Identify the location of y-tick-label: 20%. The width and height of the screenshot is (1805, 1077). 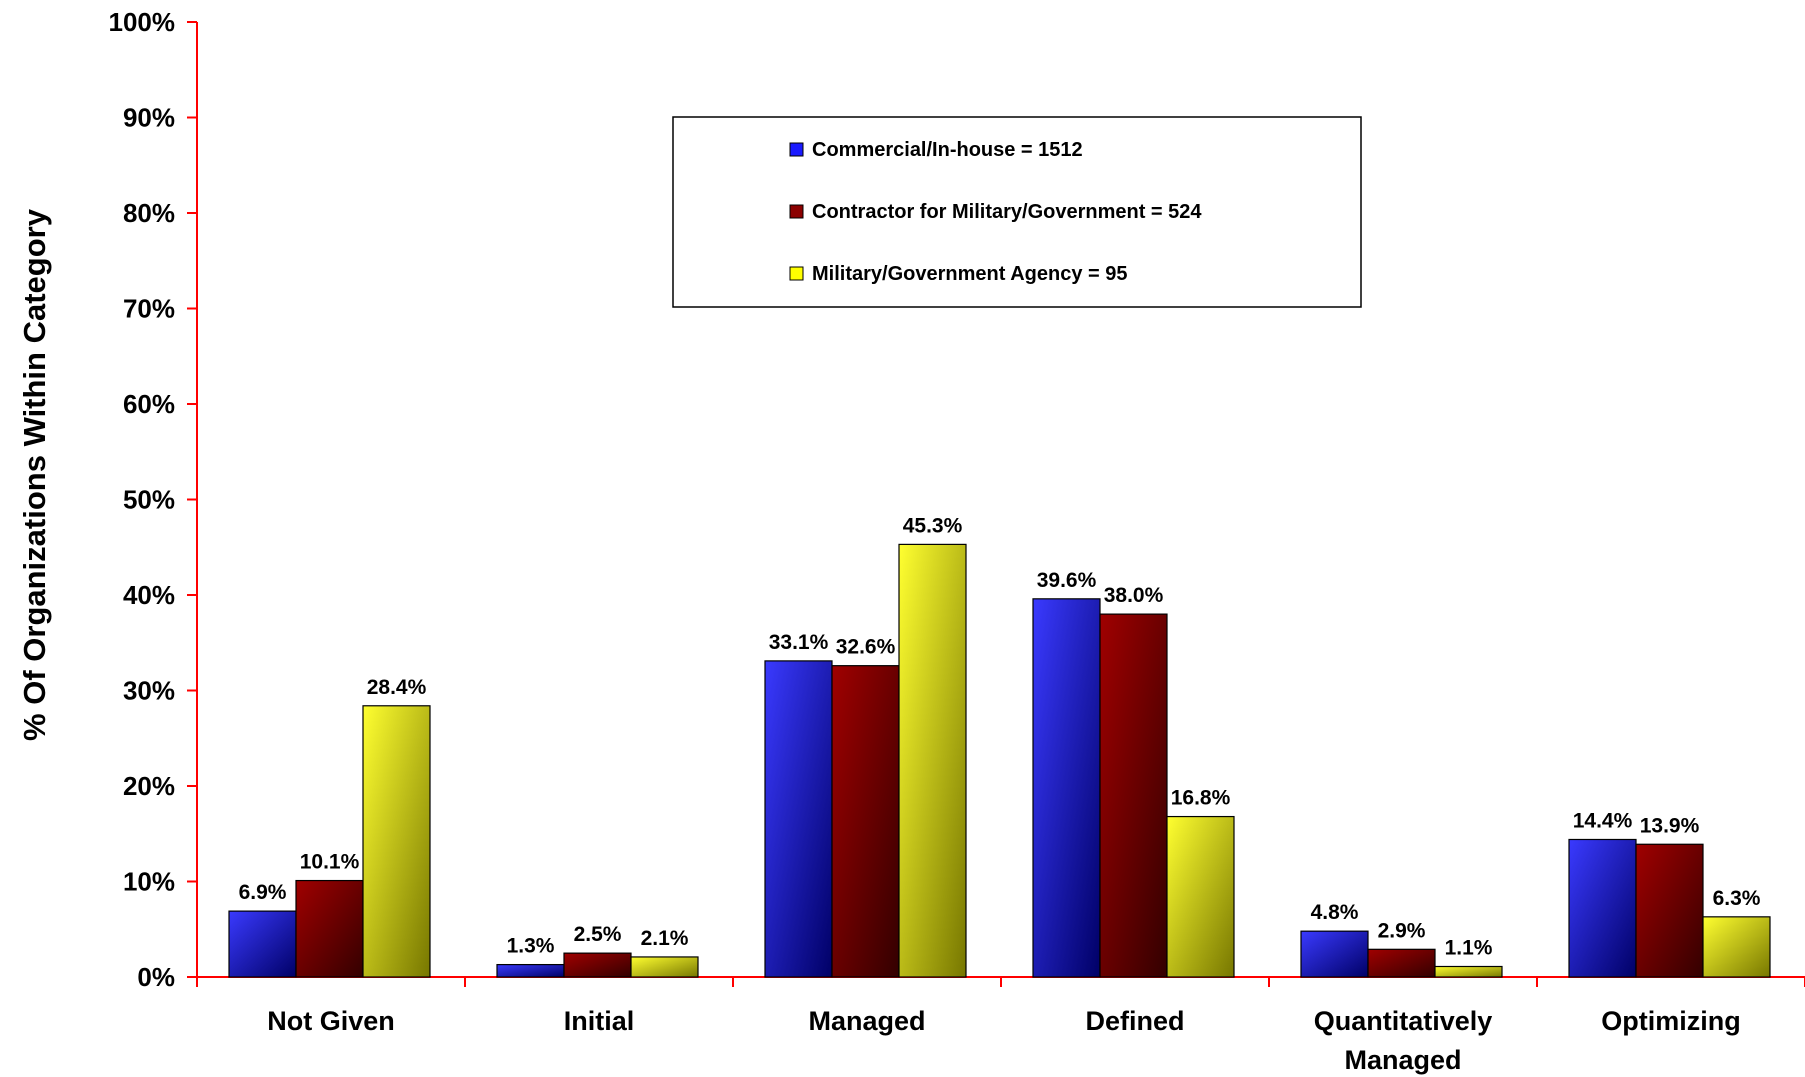
(149, 786).